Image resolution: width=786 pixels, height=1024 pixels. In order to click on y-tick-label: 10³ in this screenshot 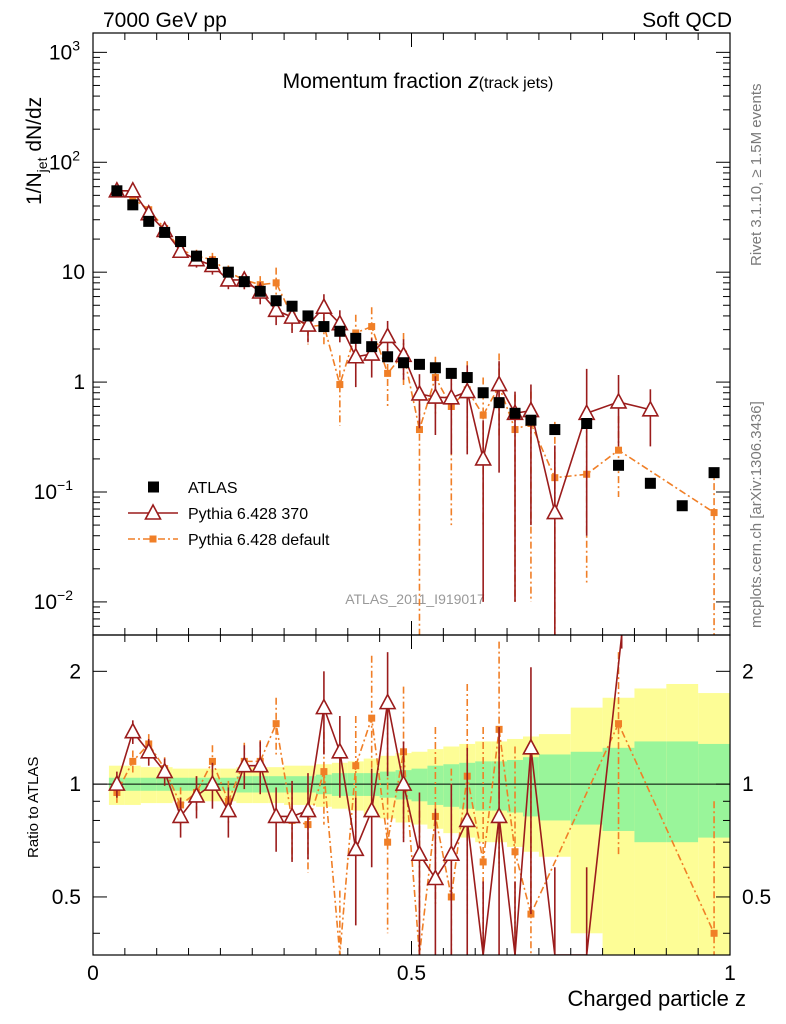, I will do `click(64, 50)`.